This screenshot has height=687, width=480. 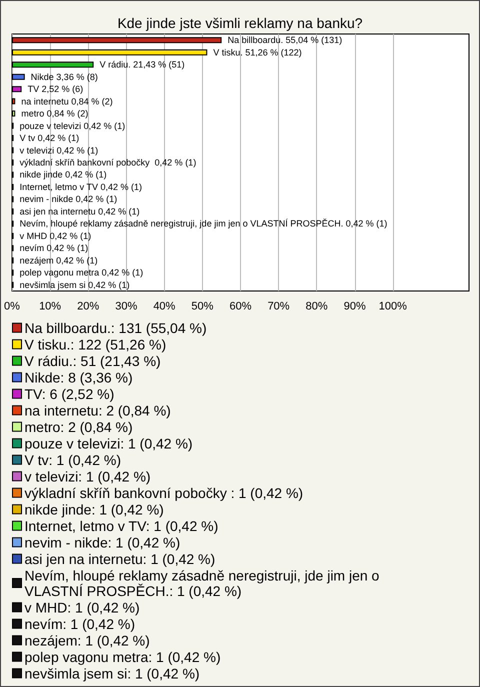 What do you see at coordinates (54, 113) in the screenshot?
I see `category-label: metro 0,84 % (2)` at bounding box center [54, 113].